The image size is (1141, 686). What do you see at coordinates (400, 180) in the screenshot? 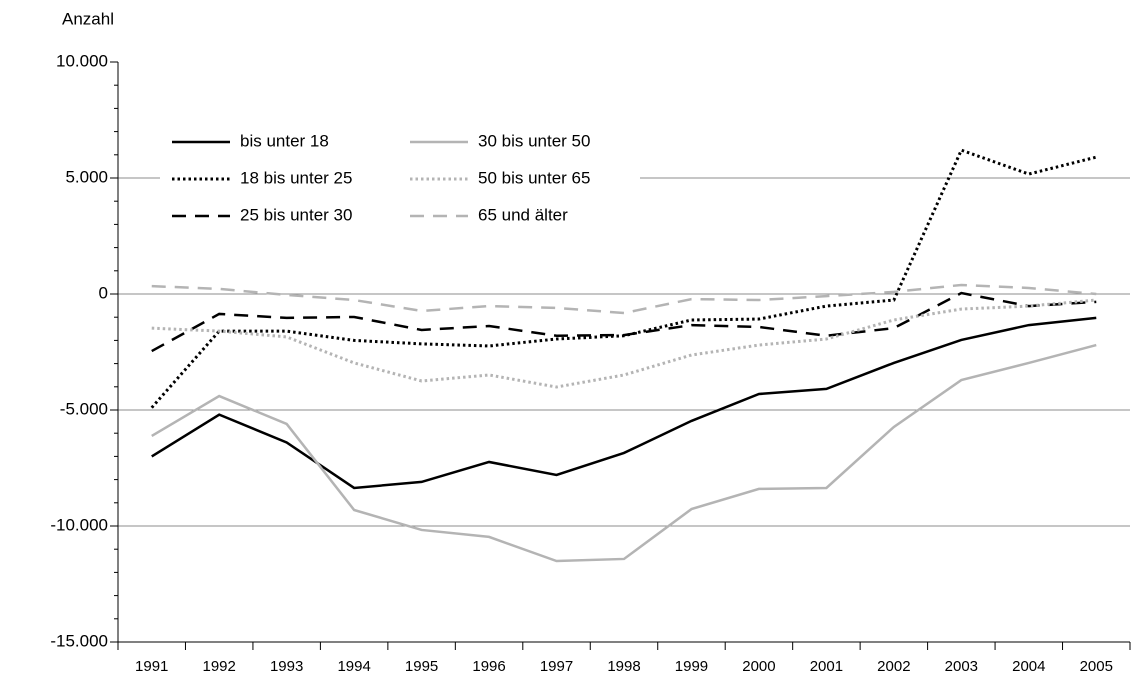
I see `legend-background` at bounding box center [400, 180].